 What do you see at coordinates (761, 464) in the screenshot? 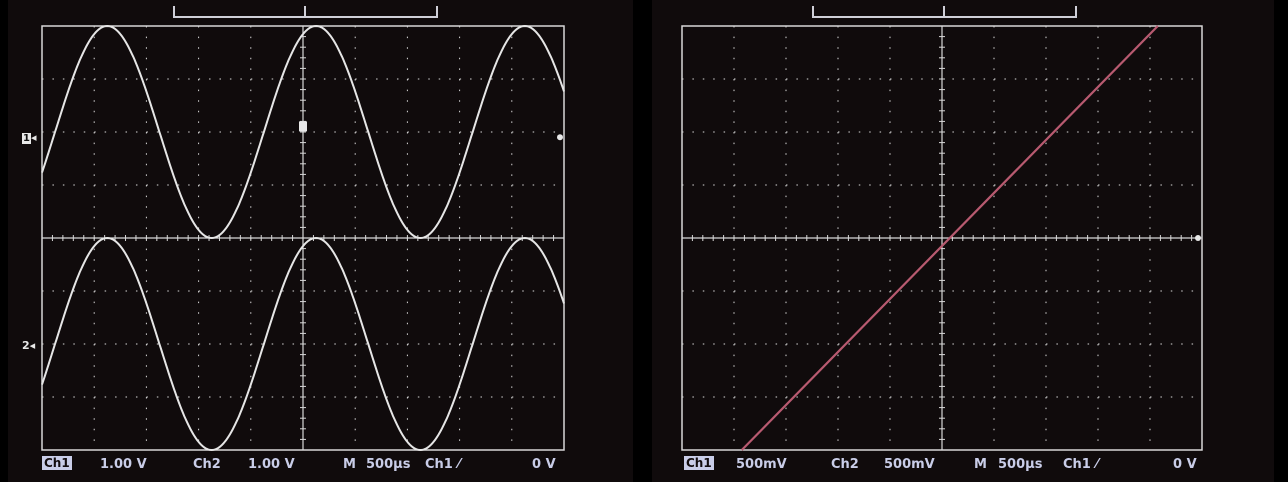
I see `ch1-scale: 500mV` at bounding box center [761, 464].